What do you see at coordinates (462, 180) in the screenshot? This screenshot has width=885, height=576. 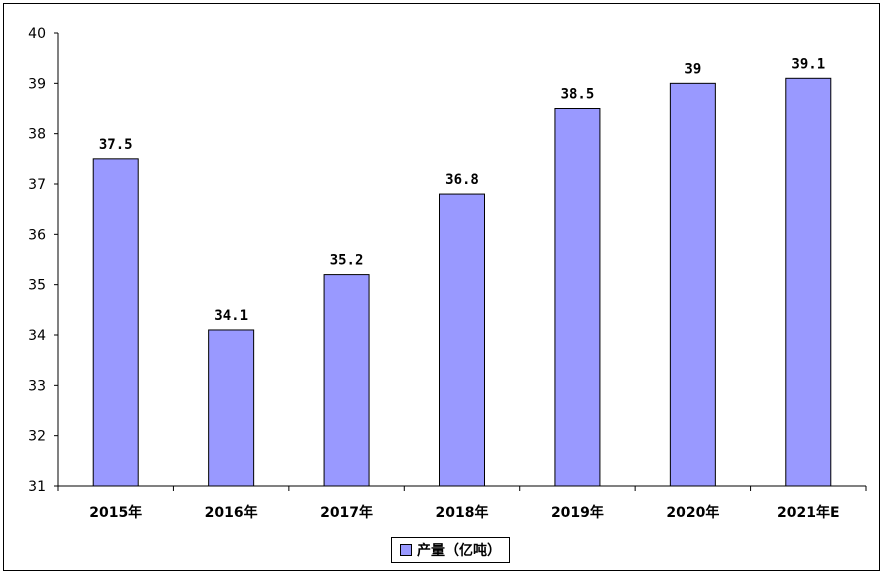 I see `data-label: 36.8` at bounding box center [462, 180].